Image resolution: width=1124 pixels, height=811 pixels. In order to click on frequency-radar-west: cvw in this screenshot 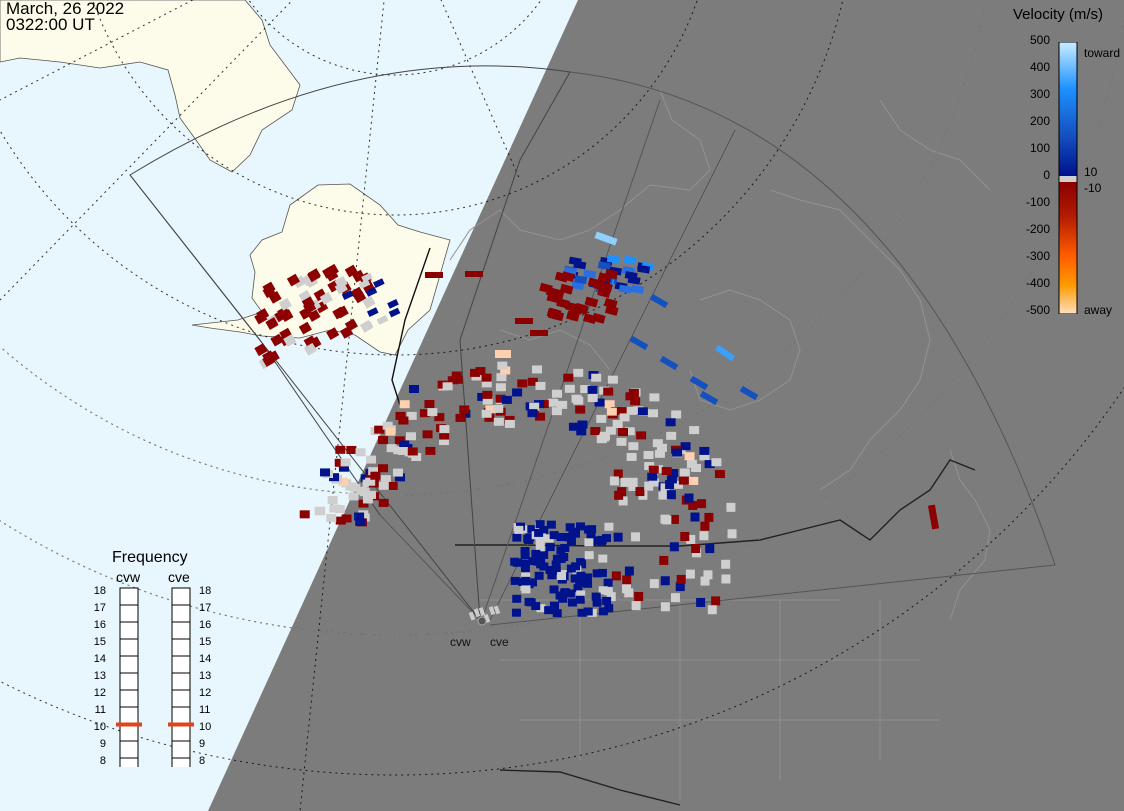, I will do `click(128, 577)`.